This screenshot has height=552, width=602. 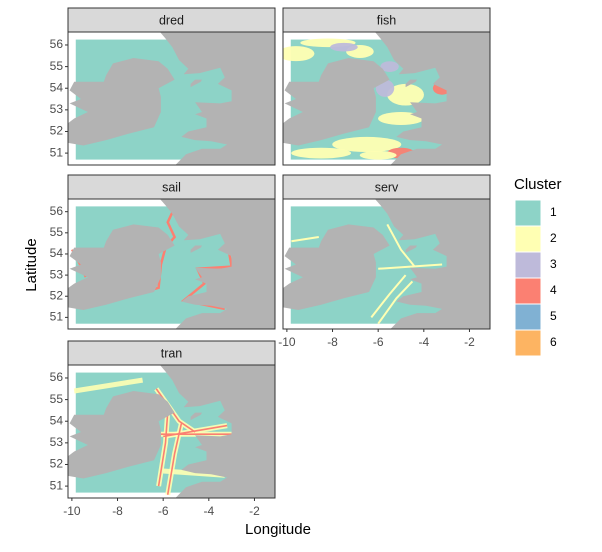 What do you see at coordinates (553, 212) in the screenshot?
I see `legend-label: 1` at bounding box center [553, 212].